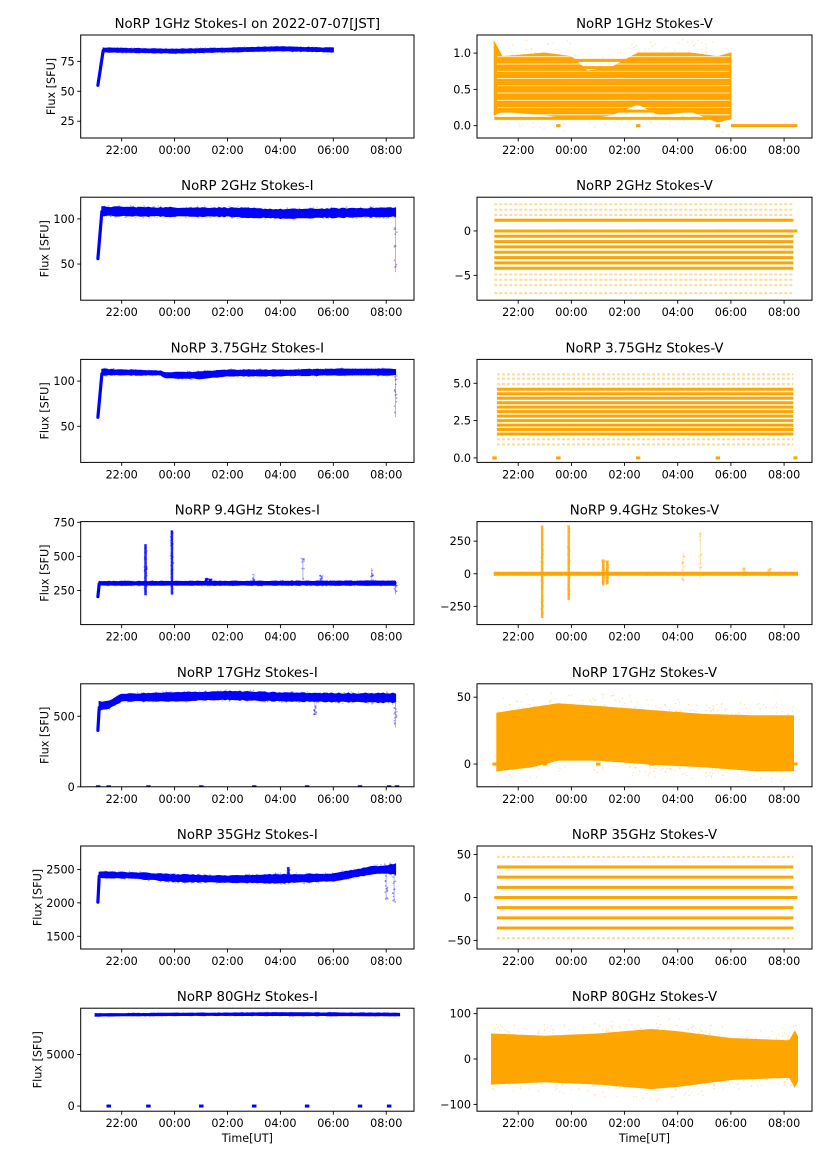  Describe the element at coordinates (201, 786) in the screenshot. I see `data-zero-point` at that location.